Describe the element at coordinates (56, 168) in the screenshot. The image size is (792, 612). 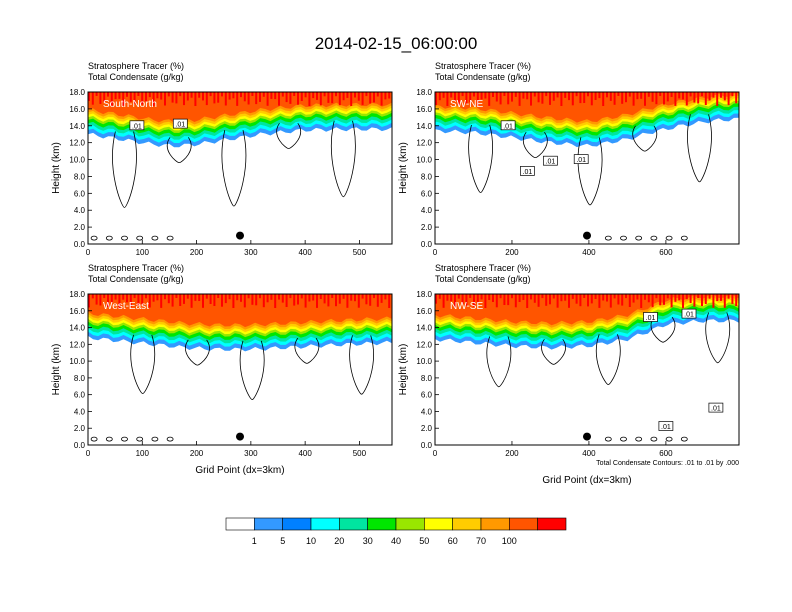
I see `y-axis-label: Height (km)` at that location.